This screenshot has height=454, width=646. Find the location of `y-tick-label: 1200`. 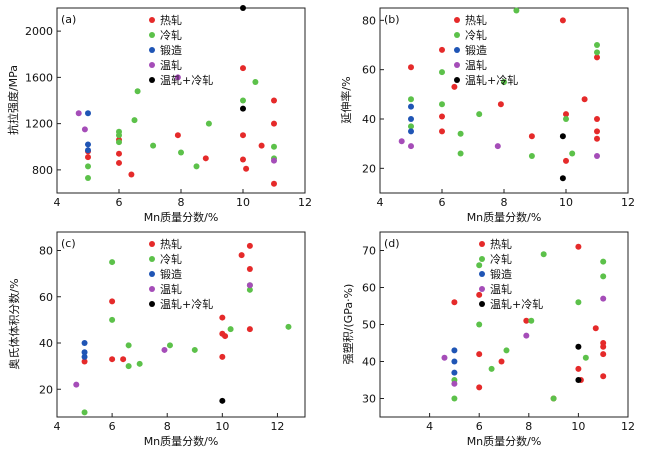

y-tick-label: 1200 is located at coordinates (39, 124).